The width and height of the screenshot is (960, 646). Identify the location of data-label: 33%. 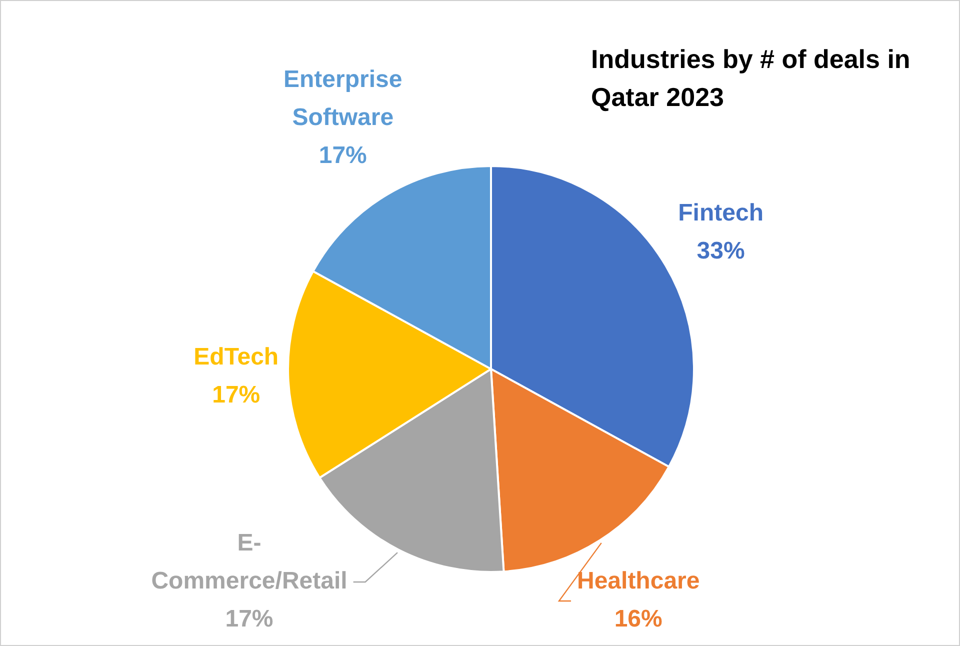
(720, 251).